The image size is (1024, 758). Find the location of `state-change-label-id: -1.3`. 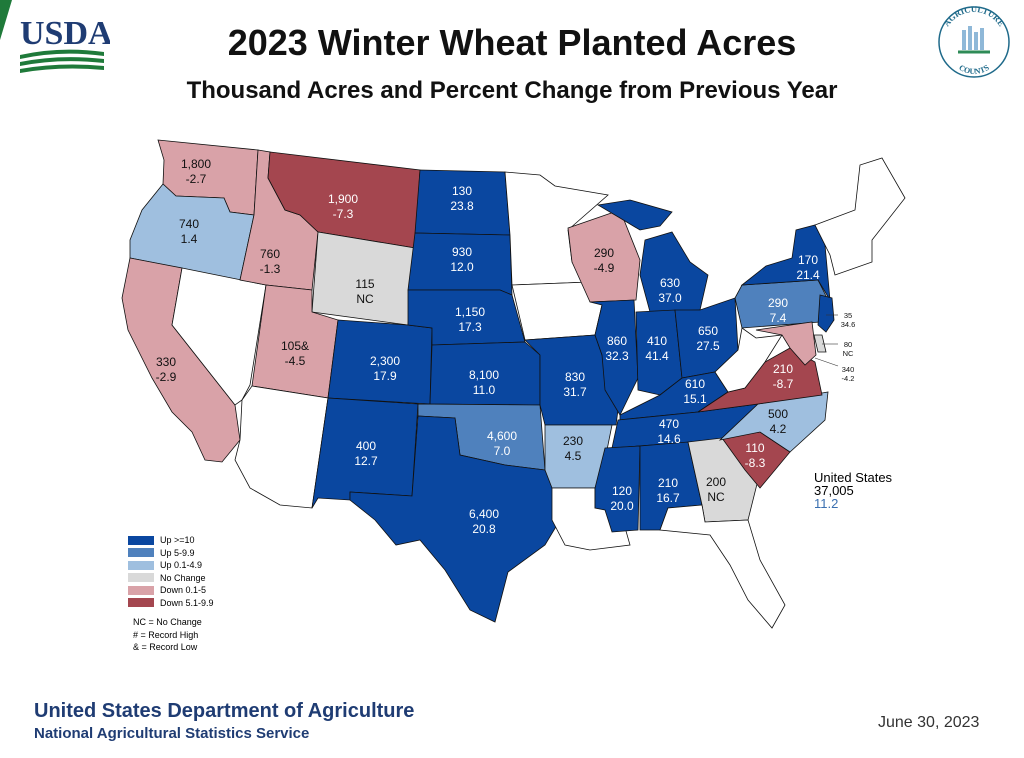

state-change-label-id: -1.3 is located at coordinates (270, 269).